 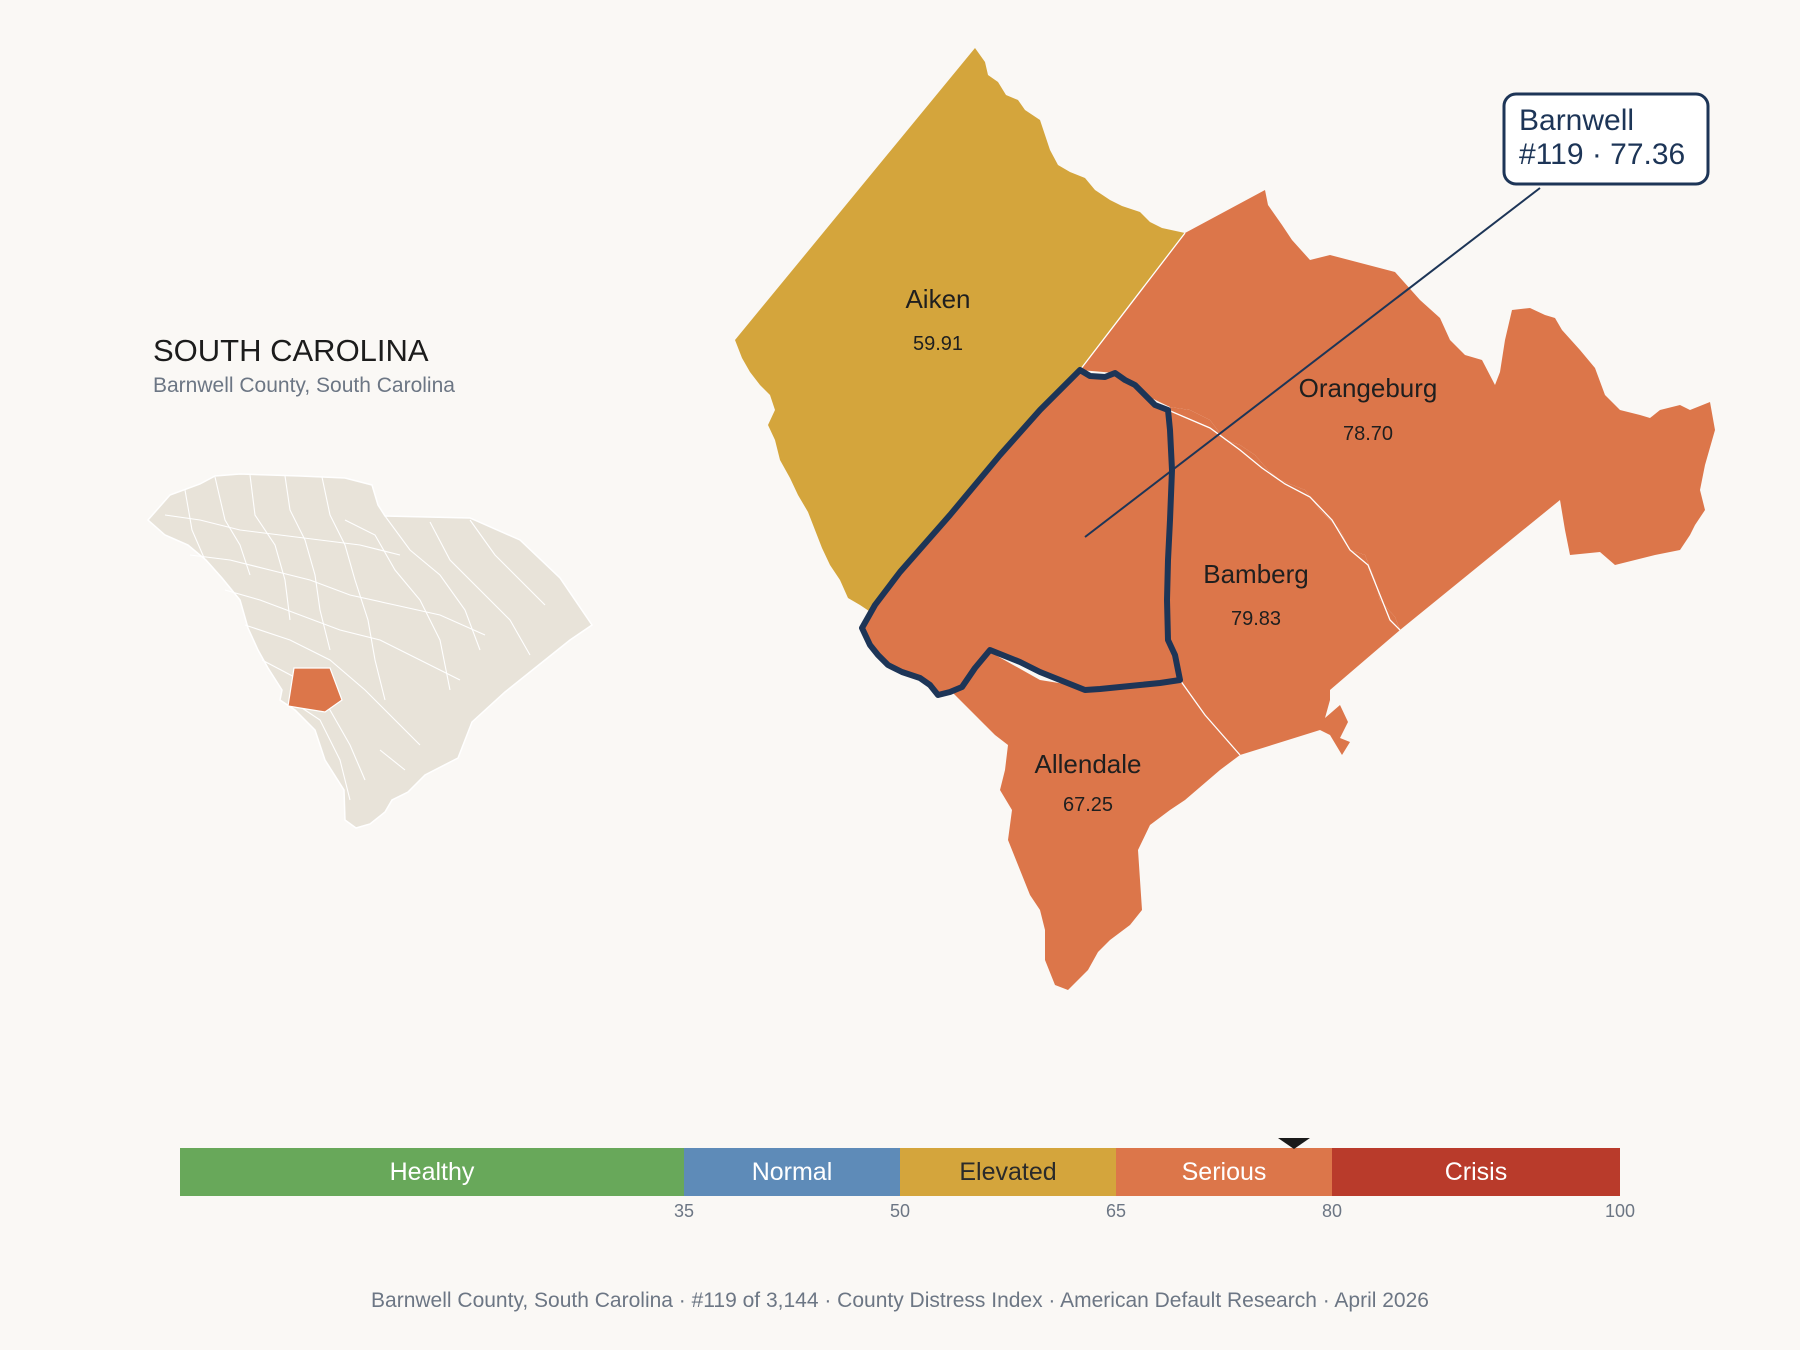 I want to click on county-barnwell, so click(x=1021, y=532).